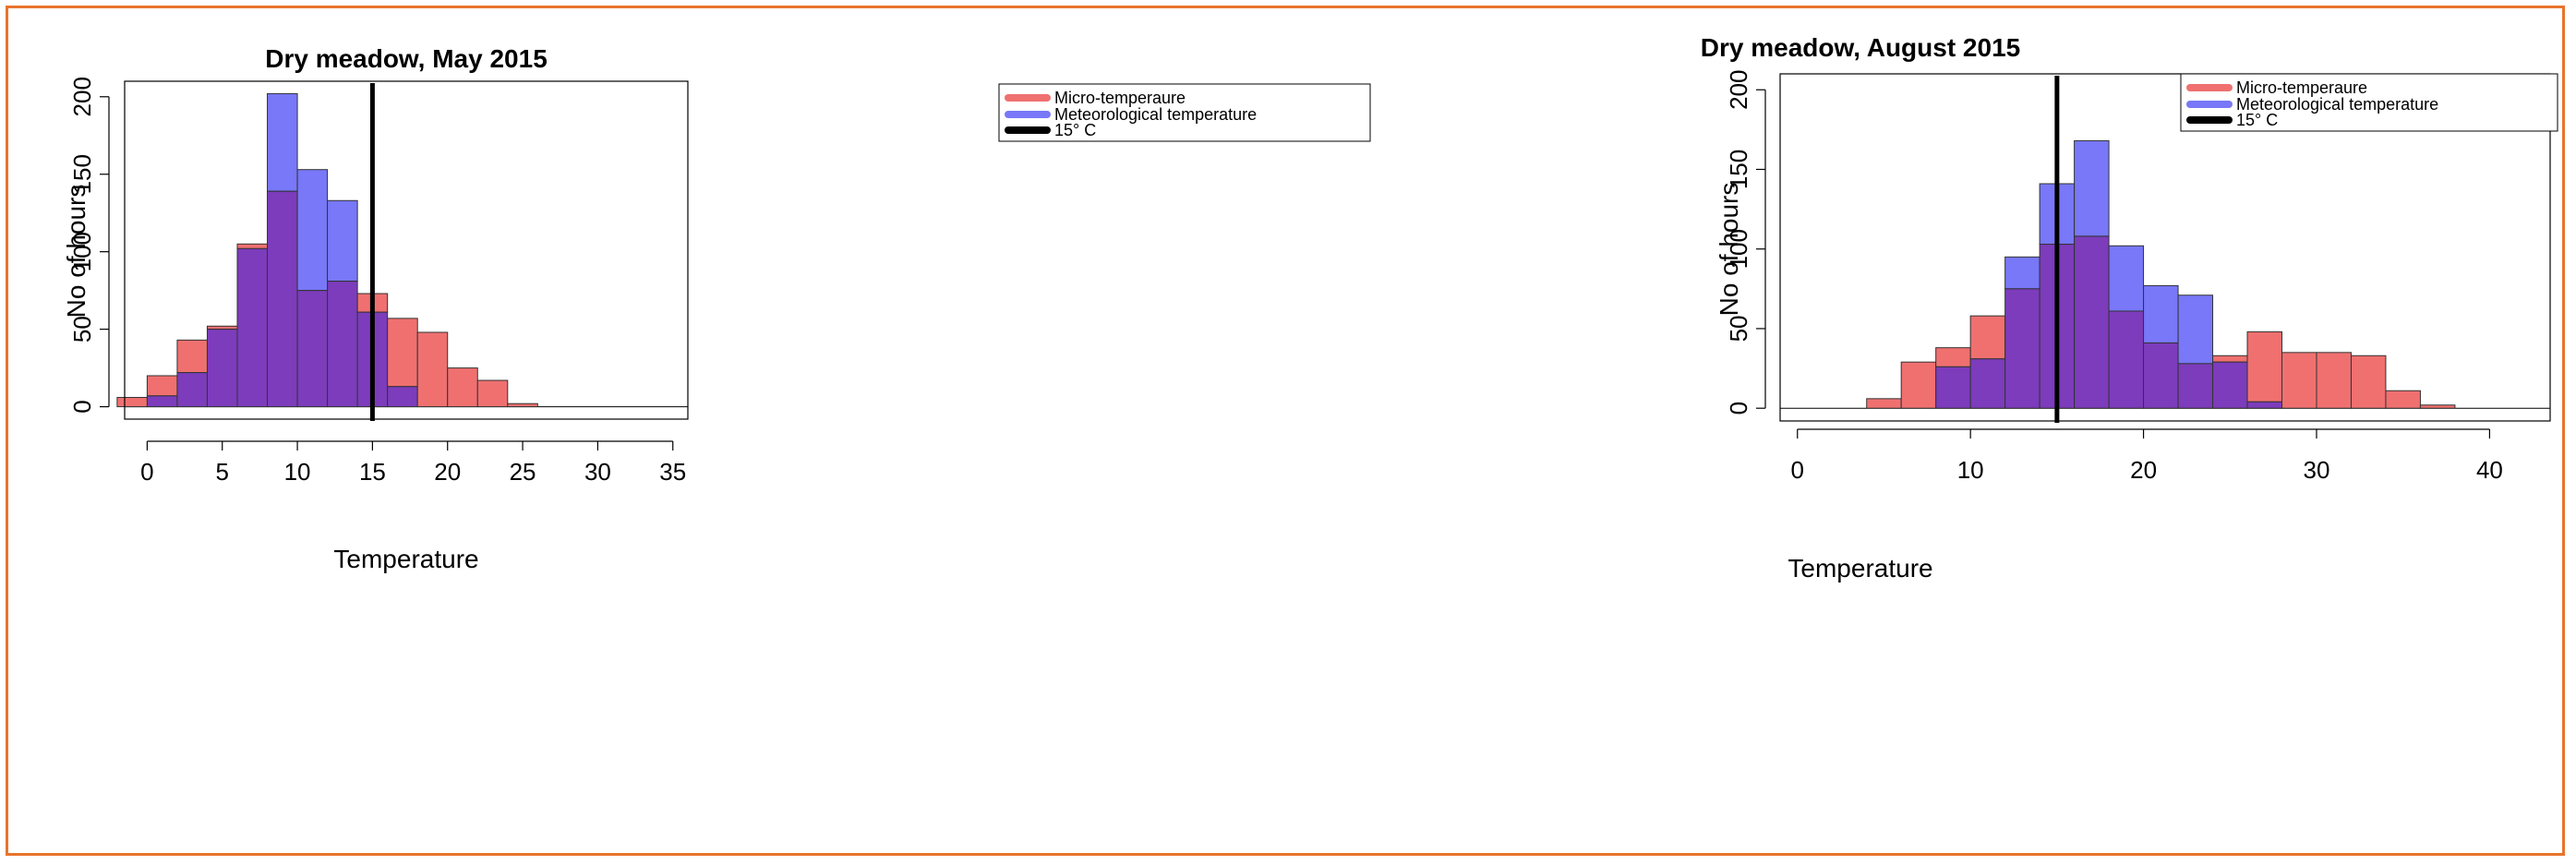 This screenshot has height=865, width=2576. I want to click on x-tick-label: 35, so click(672, 472).